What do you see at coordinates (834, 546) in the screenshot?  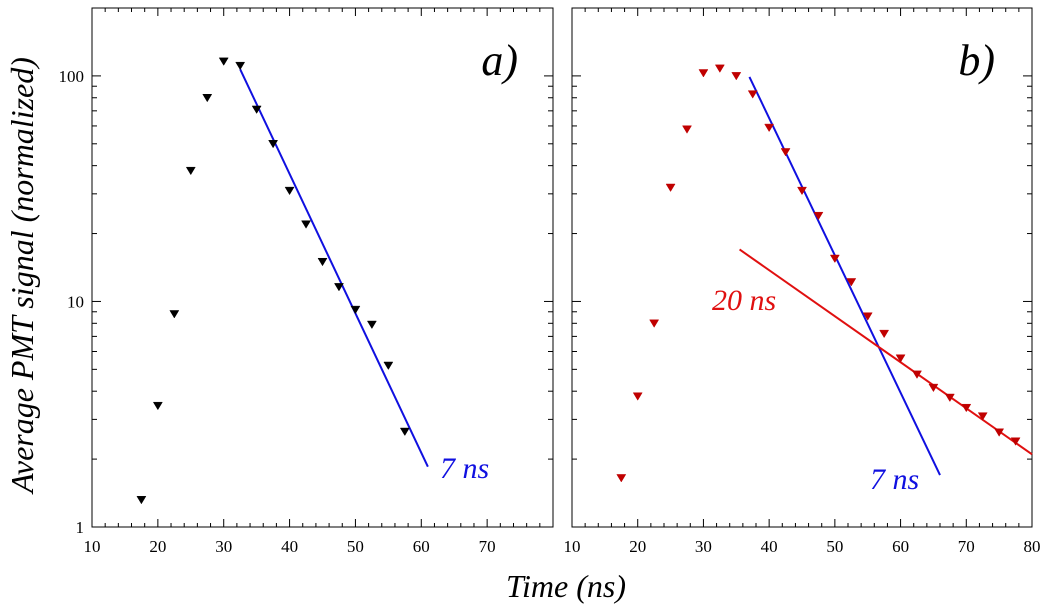 I see `x-tick-label-b: 50` at bounding box center [834, 546].